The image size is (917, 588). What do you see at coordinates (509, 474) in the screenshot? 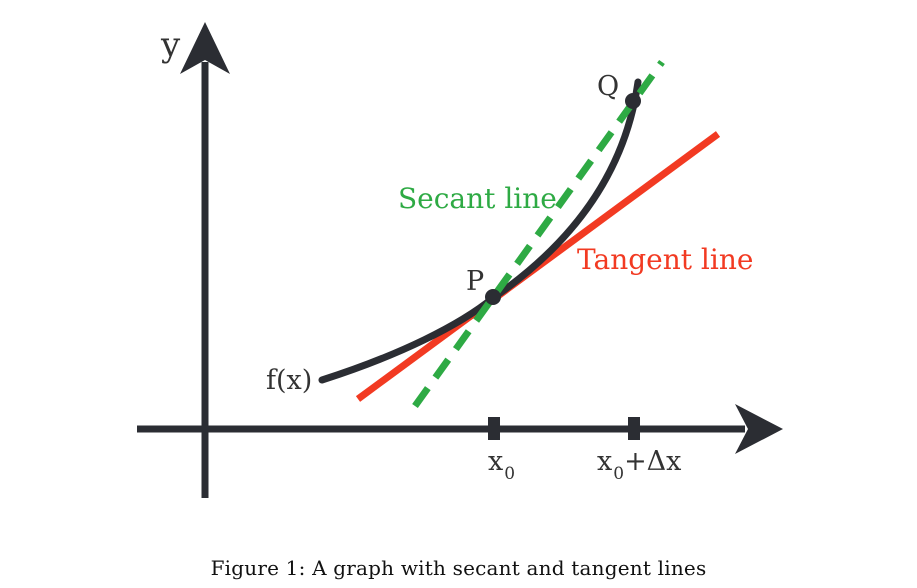
I see `x0-subscript: 0` at bounding box center [509, 474].